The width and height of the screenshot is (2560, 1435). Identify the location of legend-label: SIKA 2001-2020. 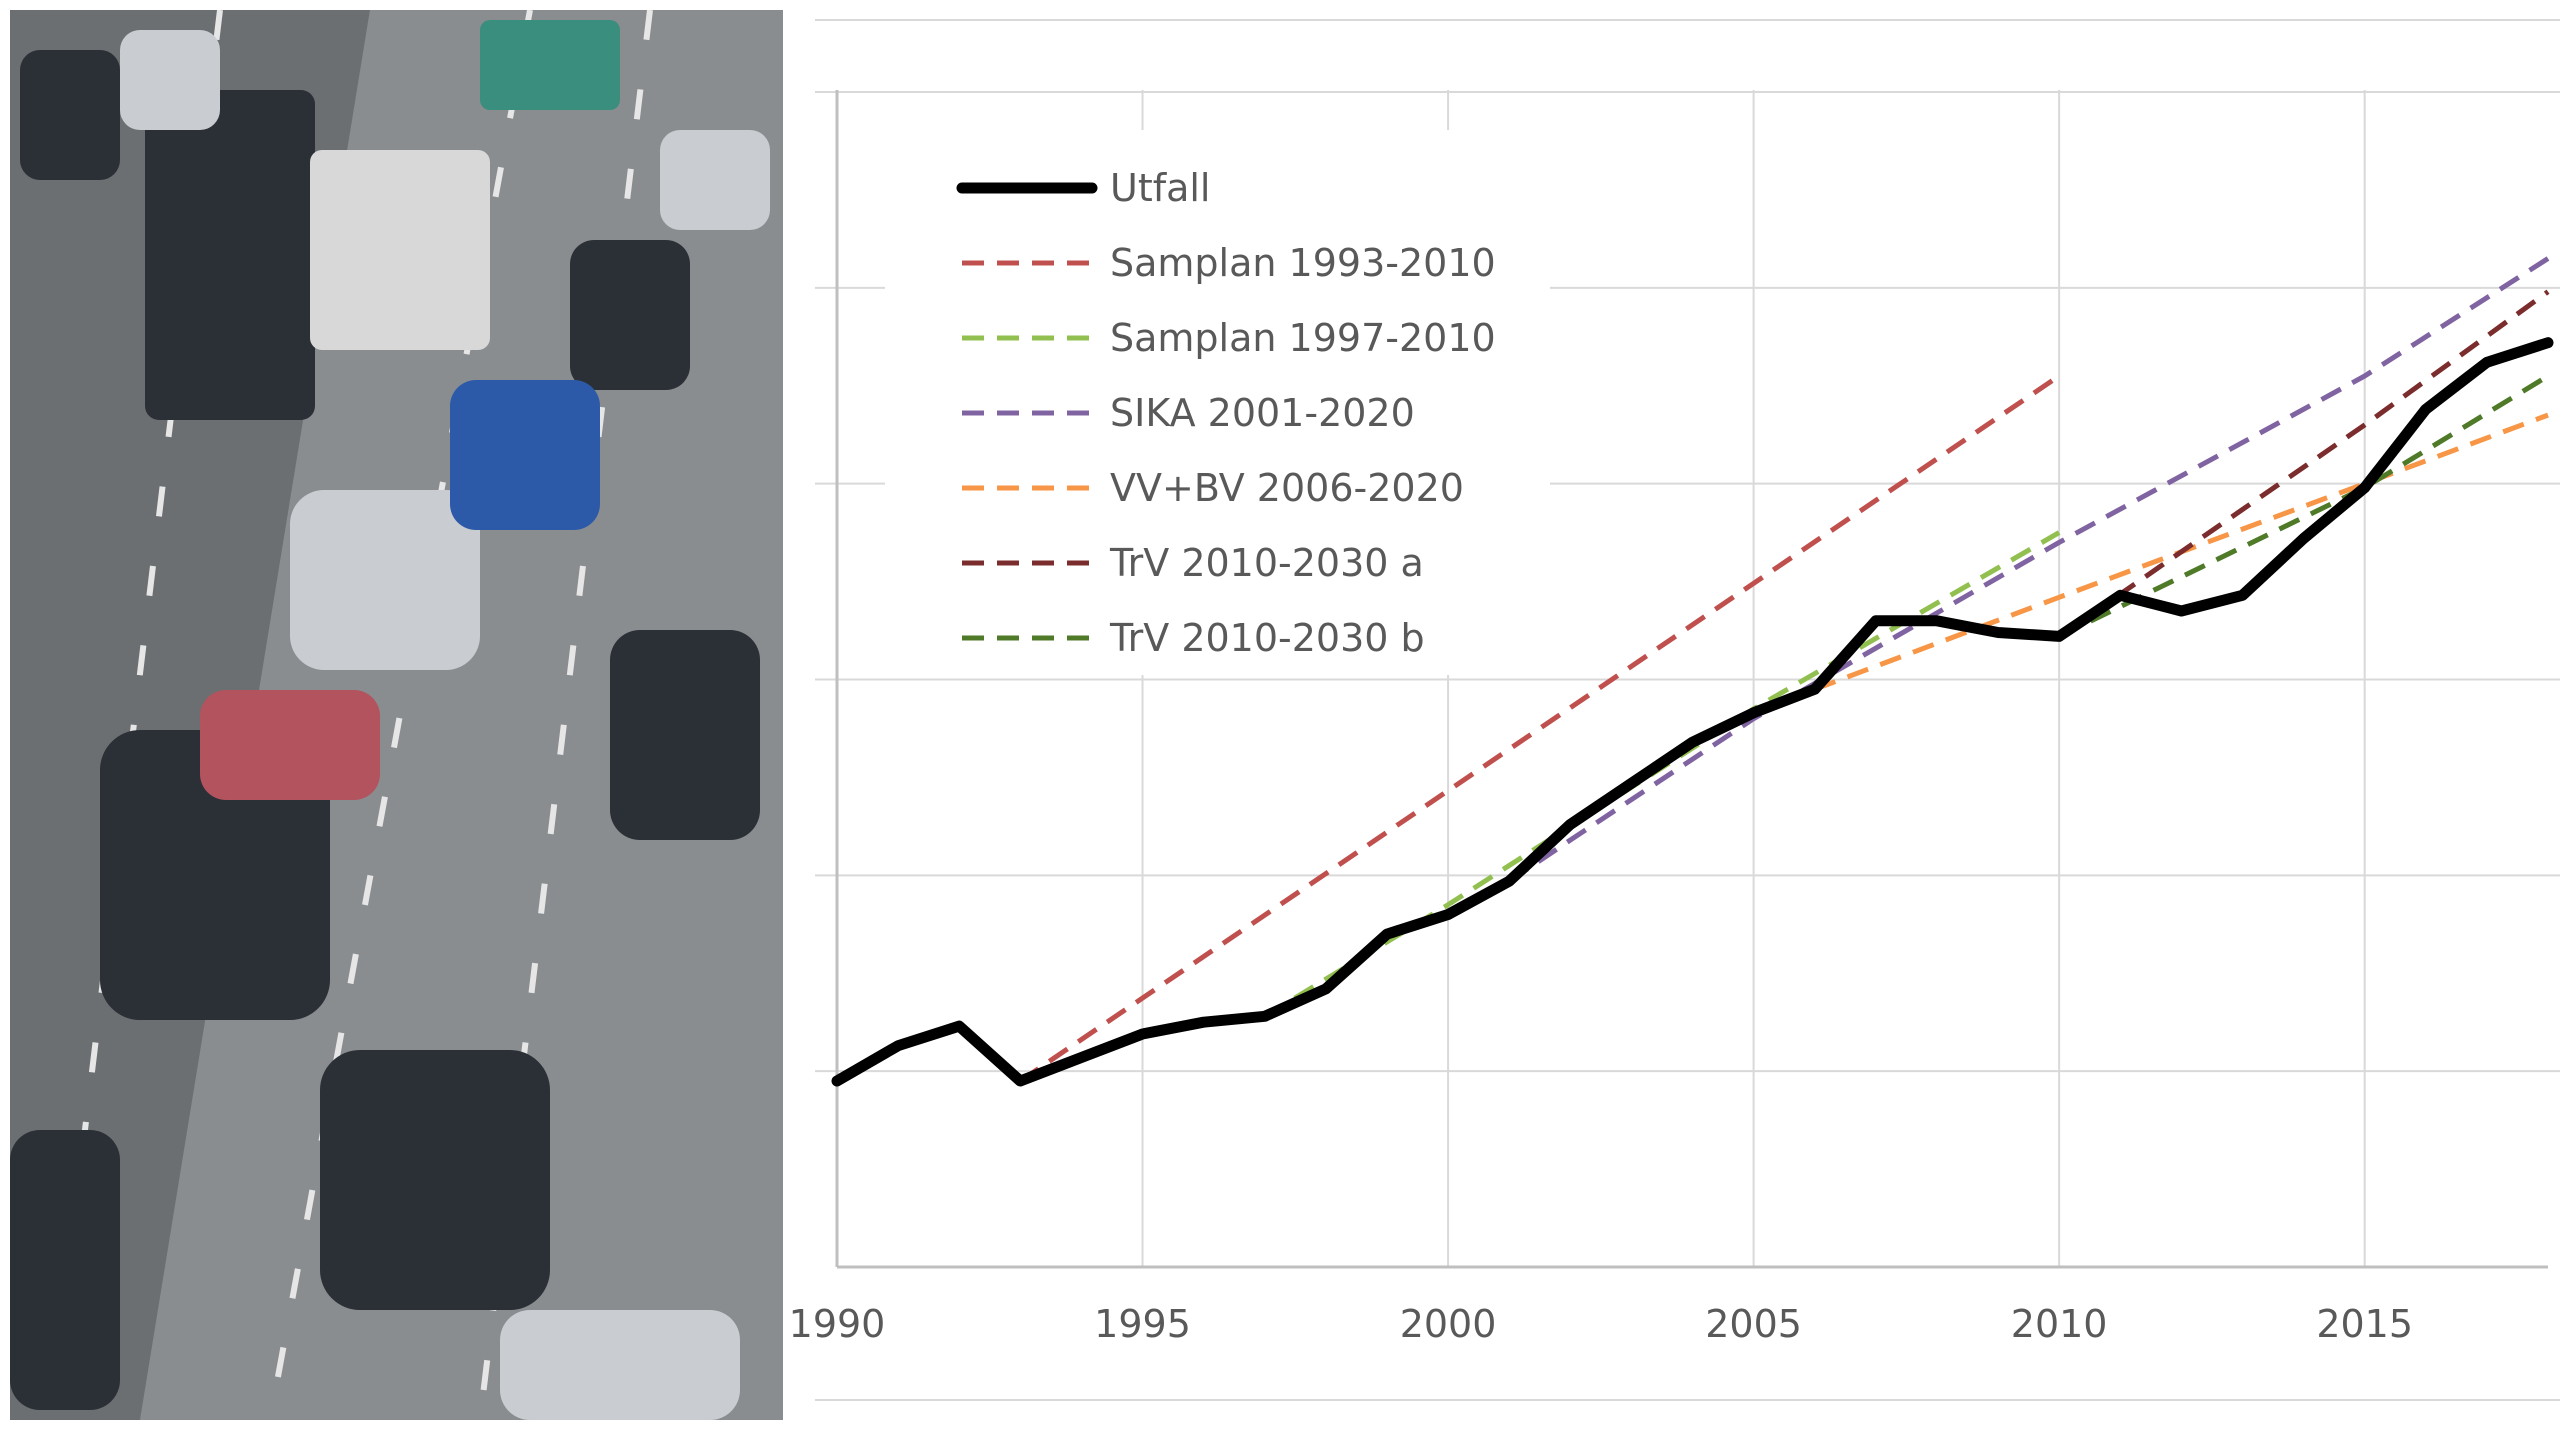
(1262, 413).